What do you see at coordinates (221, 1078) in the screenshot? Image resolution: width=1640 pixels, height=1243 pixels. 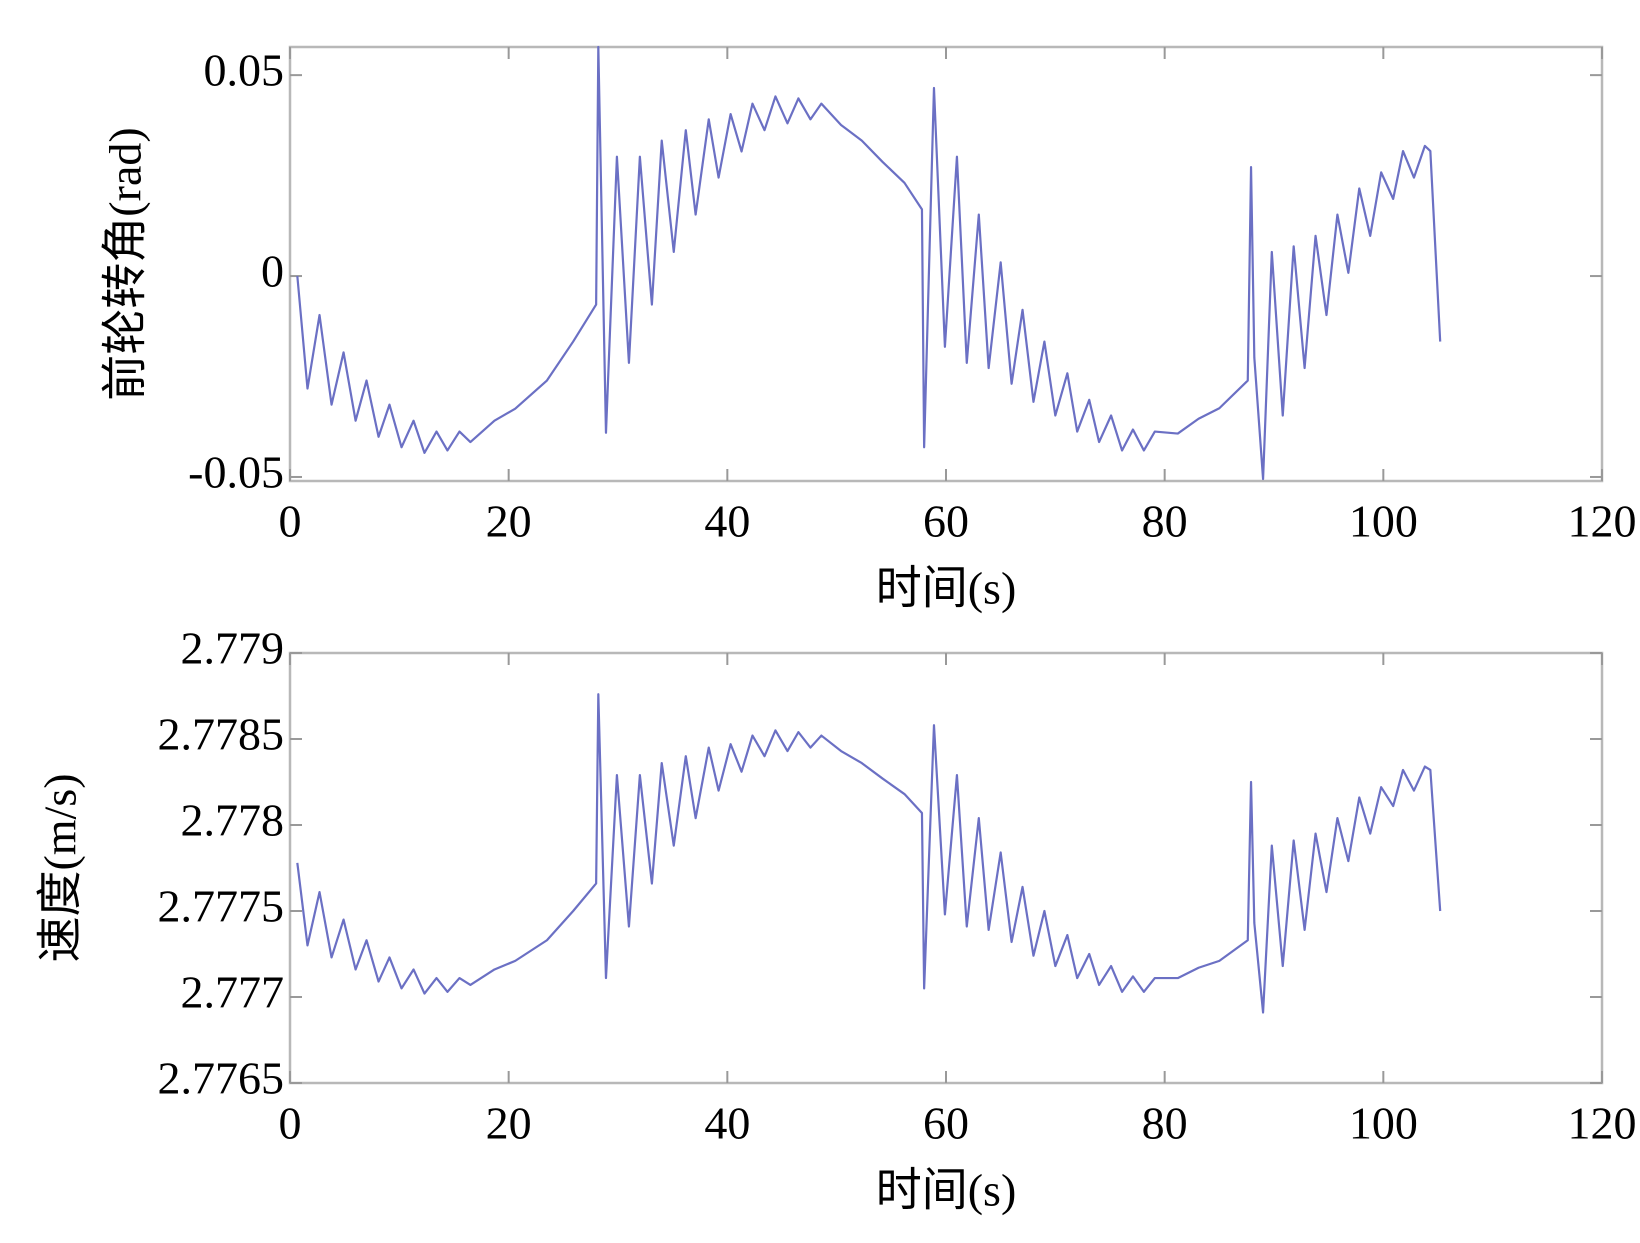 I see `y-tick-label: 2.7765` at bounding box center [221, 1078].